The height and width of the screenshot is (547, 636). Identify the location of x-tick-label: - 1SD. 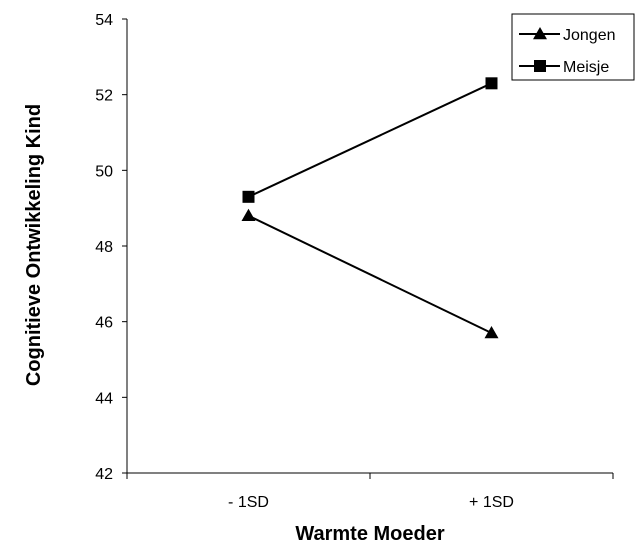
(248, 502).